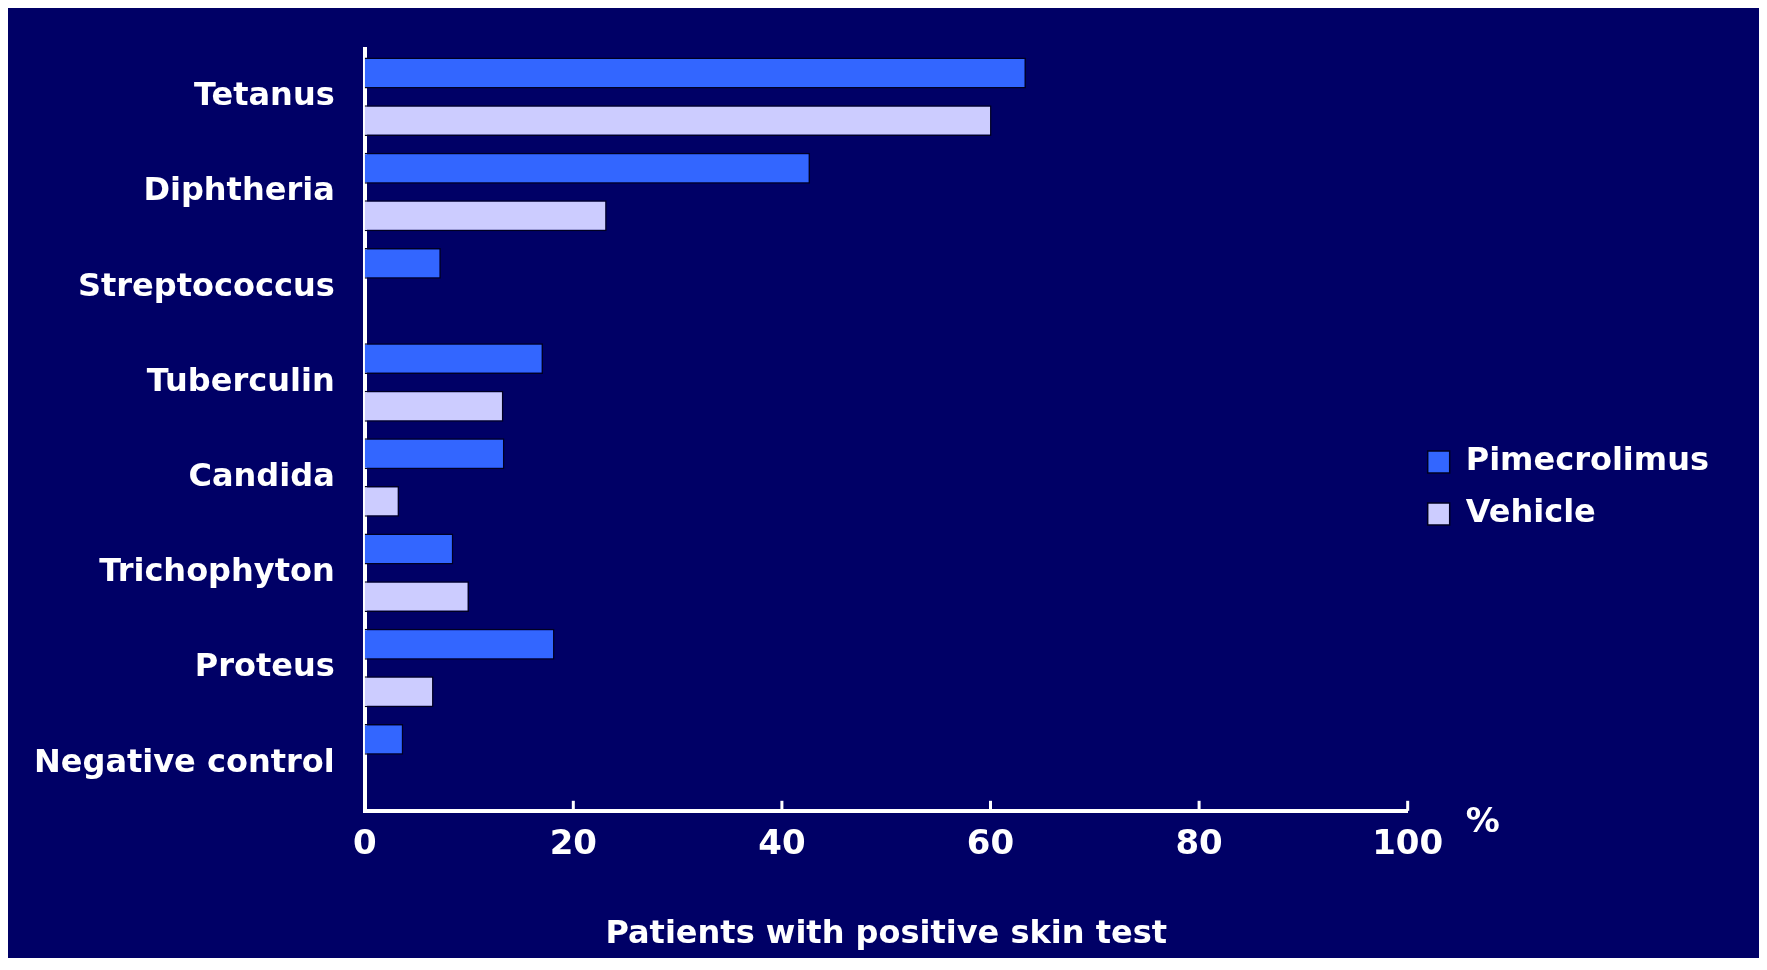 The width and height of the screenshot is (1767, 970). What do you see at coordinates (990, 842) in the screenshot?
I see `x-tick-label: 60` at bounding box center [990, 842].